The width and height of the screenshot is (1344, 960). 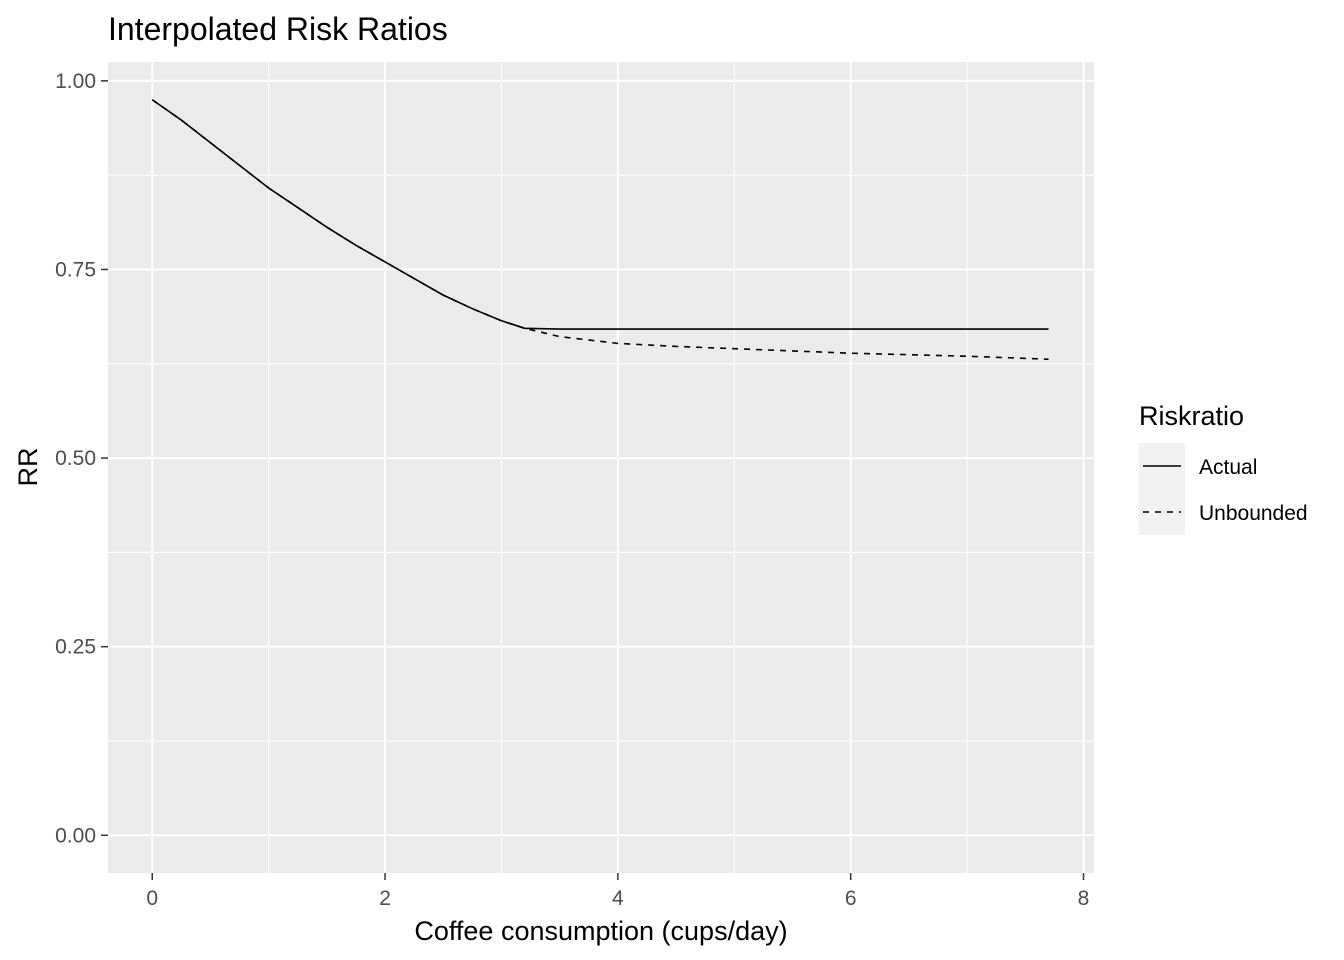 I want to click on x-tick-label: 0, so click(x=152, y=898).